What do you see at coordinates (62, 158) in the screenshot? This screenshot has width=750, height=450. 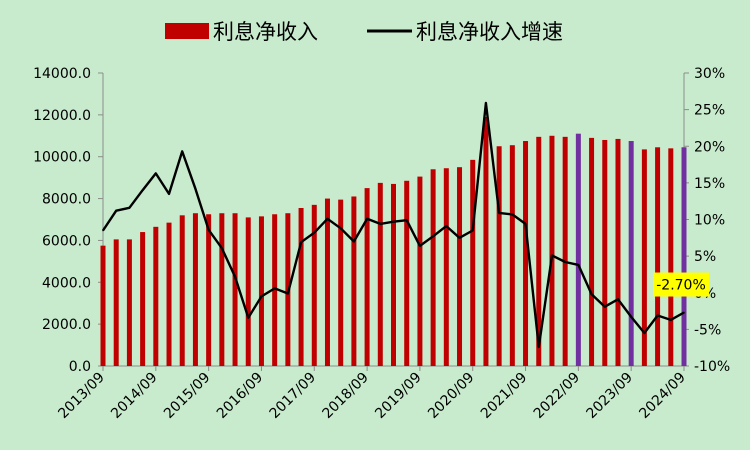 I see `left-y-tick-label: 10000.0` at bounding box center [62, 158].